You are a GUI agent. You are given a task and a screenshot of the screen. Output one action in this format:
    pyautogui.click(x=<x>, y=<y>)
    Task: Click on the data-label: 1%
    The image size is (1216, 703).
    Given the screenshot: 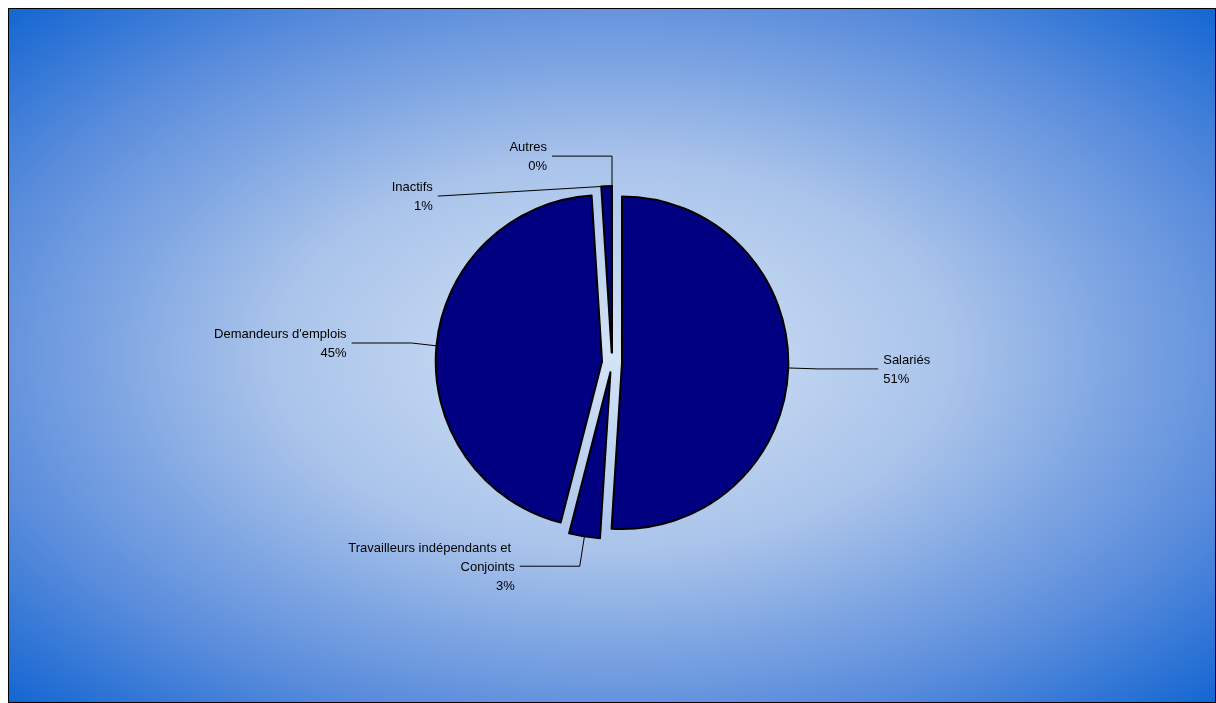 What is the action you would take?
    pyautogui.click(x=424, y=206)
    